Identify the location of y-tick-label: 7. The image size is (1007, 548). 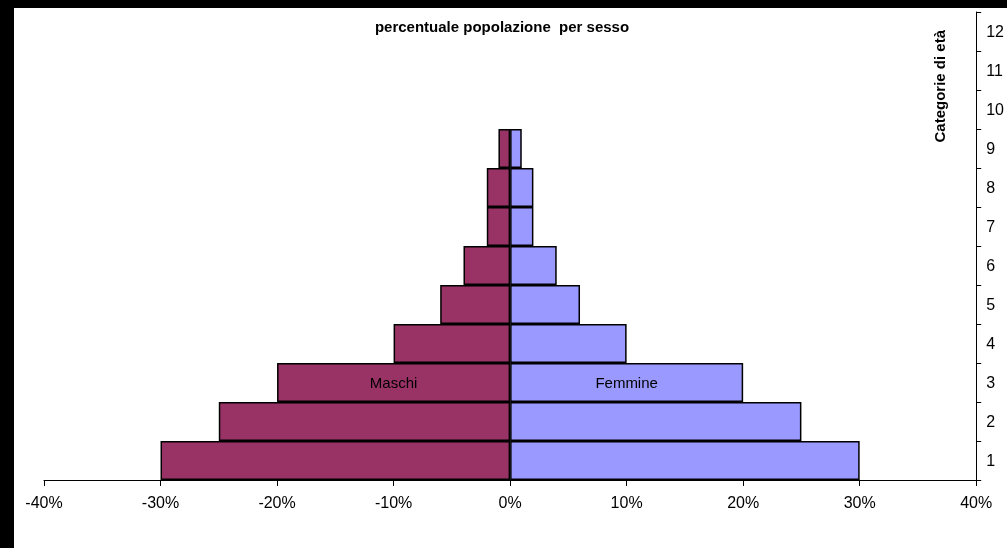
(991, 226).